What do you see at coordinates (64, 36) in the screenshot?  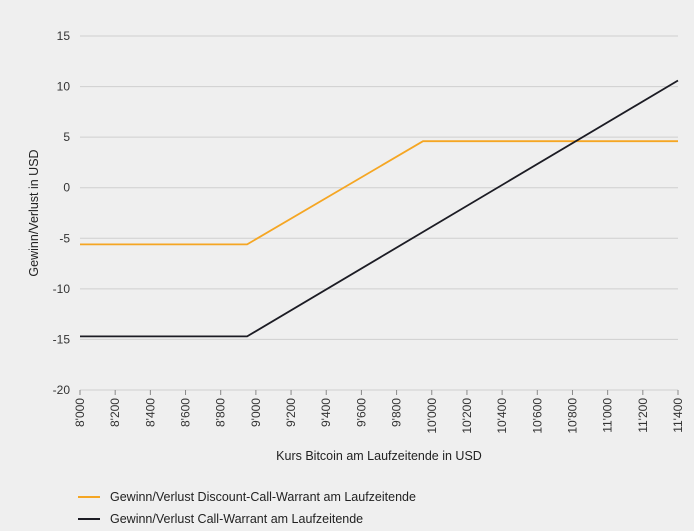 I see `y-tick-label: 15` at bounding box center [64, 36].